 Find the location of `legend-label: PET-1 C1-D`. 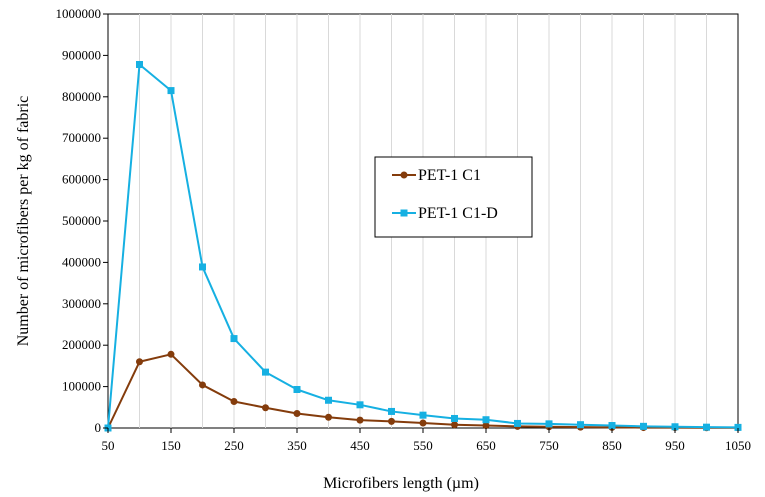

legend-label: PET-1 C1-D is located at coordinates (458, 213).